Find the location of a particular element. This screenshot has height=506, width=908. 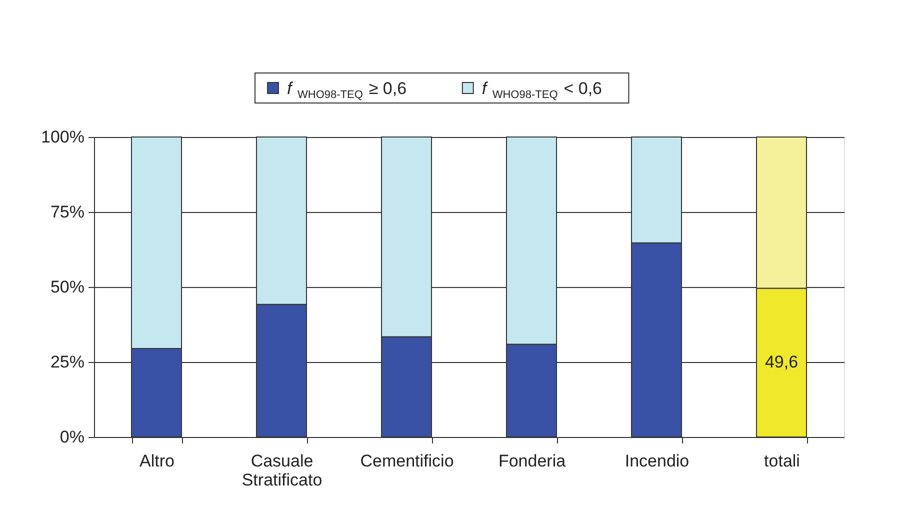

x-tick-label: Altro is located at coordinates (157, 461).